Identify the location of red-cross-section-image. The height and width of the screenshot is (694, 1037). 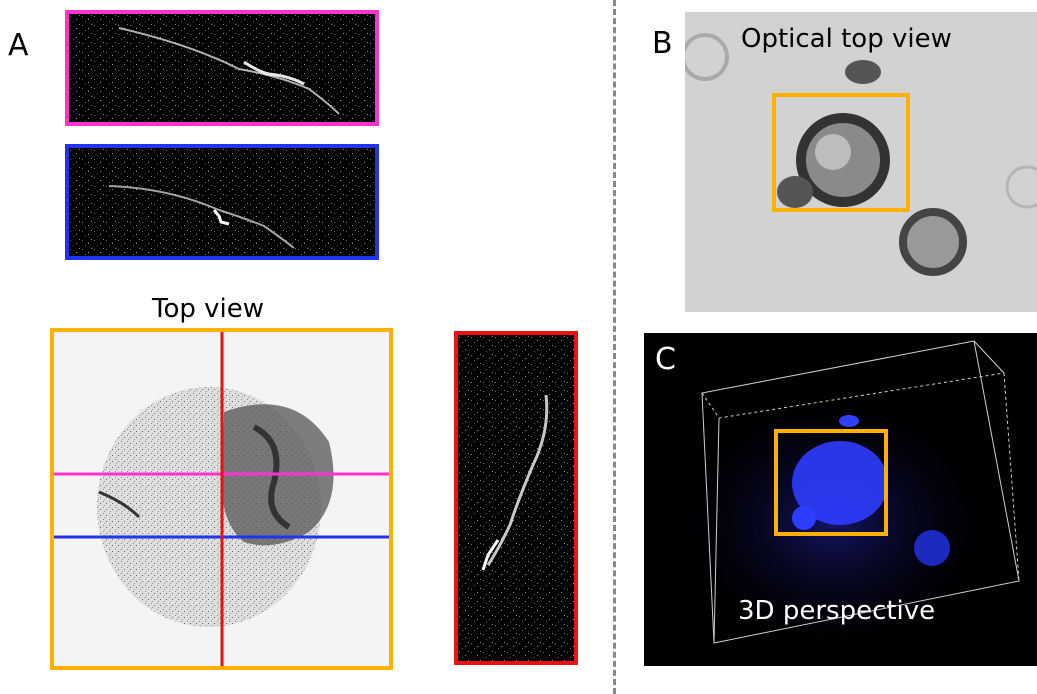
(516, 498).